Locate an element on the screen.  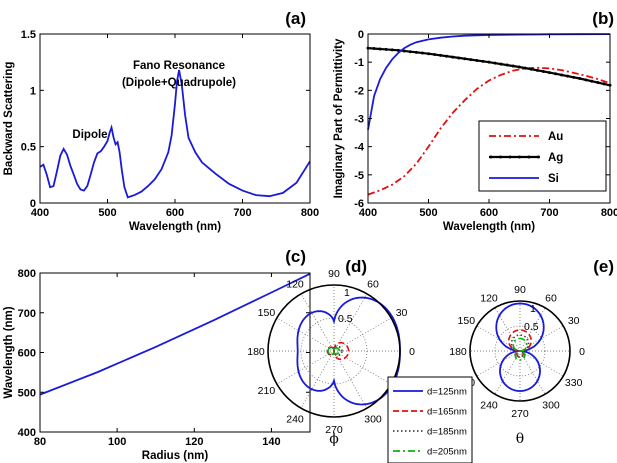
y-axis-label: Backward Scattering is located at coordinates (9, 119).